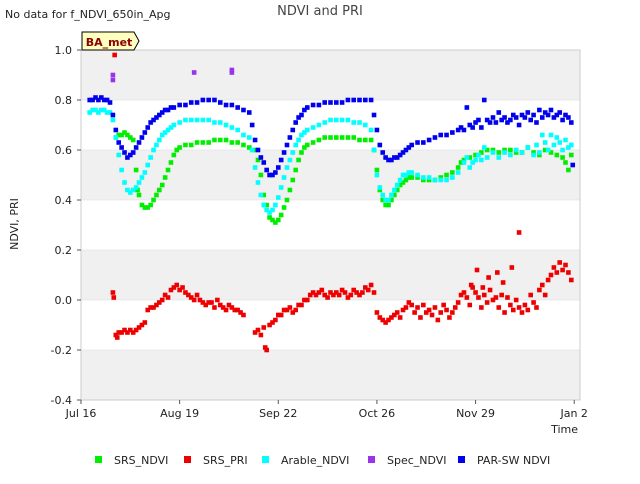 The image size is (640, 484). What do you see at coordinates (81, 413) in the screenshot?
I see `x-tick-label: Jul 16` at bounding box center [81, 413].